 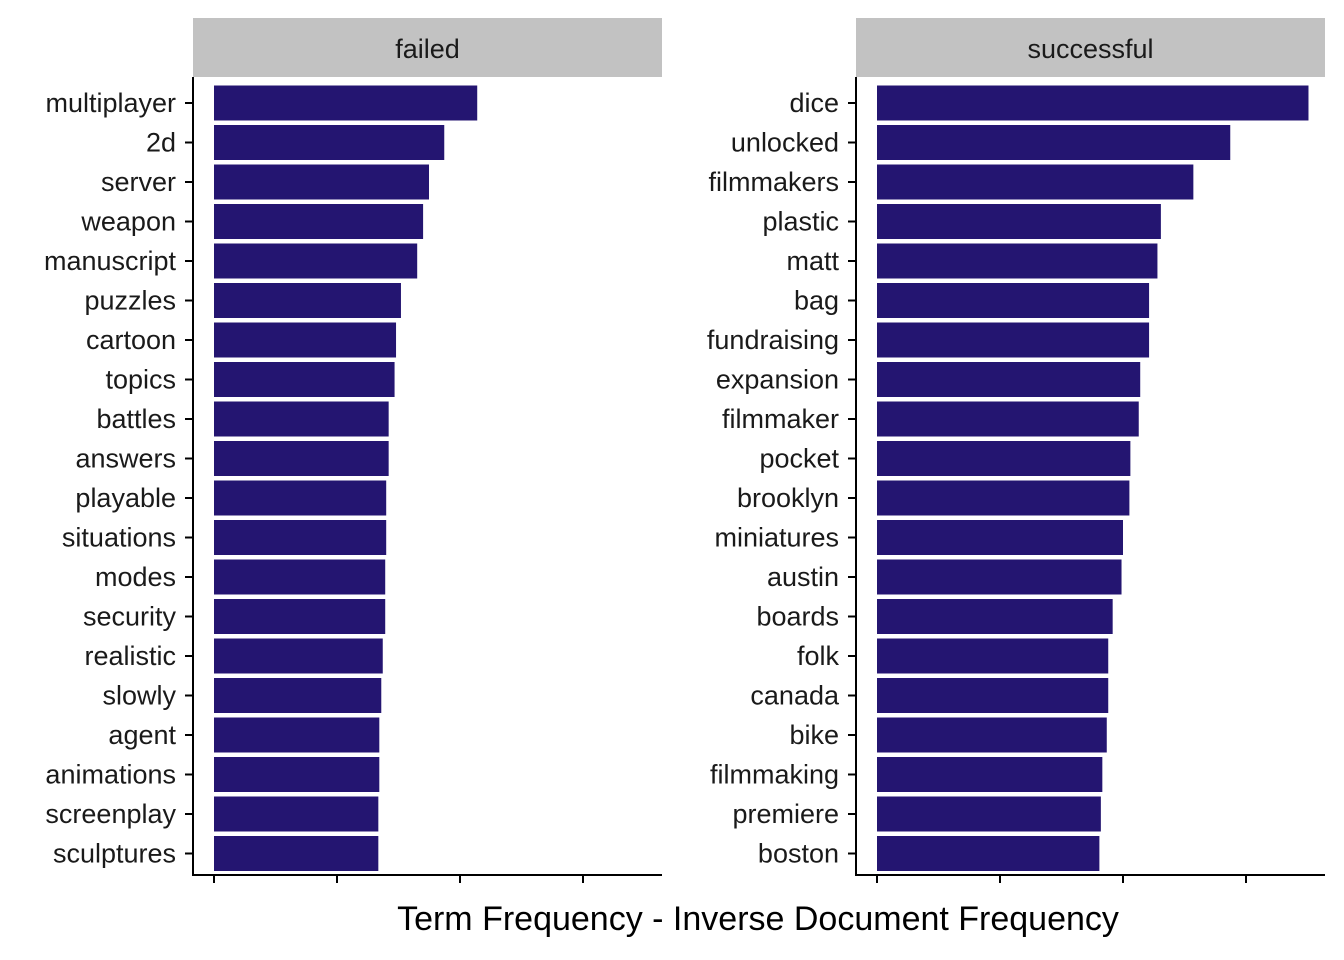 What do you see at coordinates (346, 103) in the screenshot?
I see `bar-multiplayer` at bounding box center [346, 103].